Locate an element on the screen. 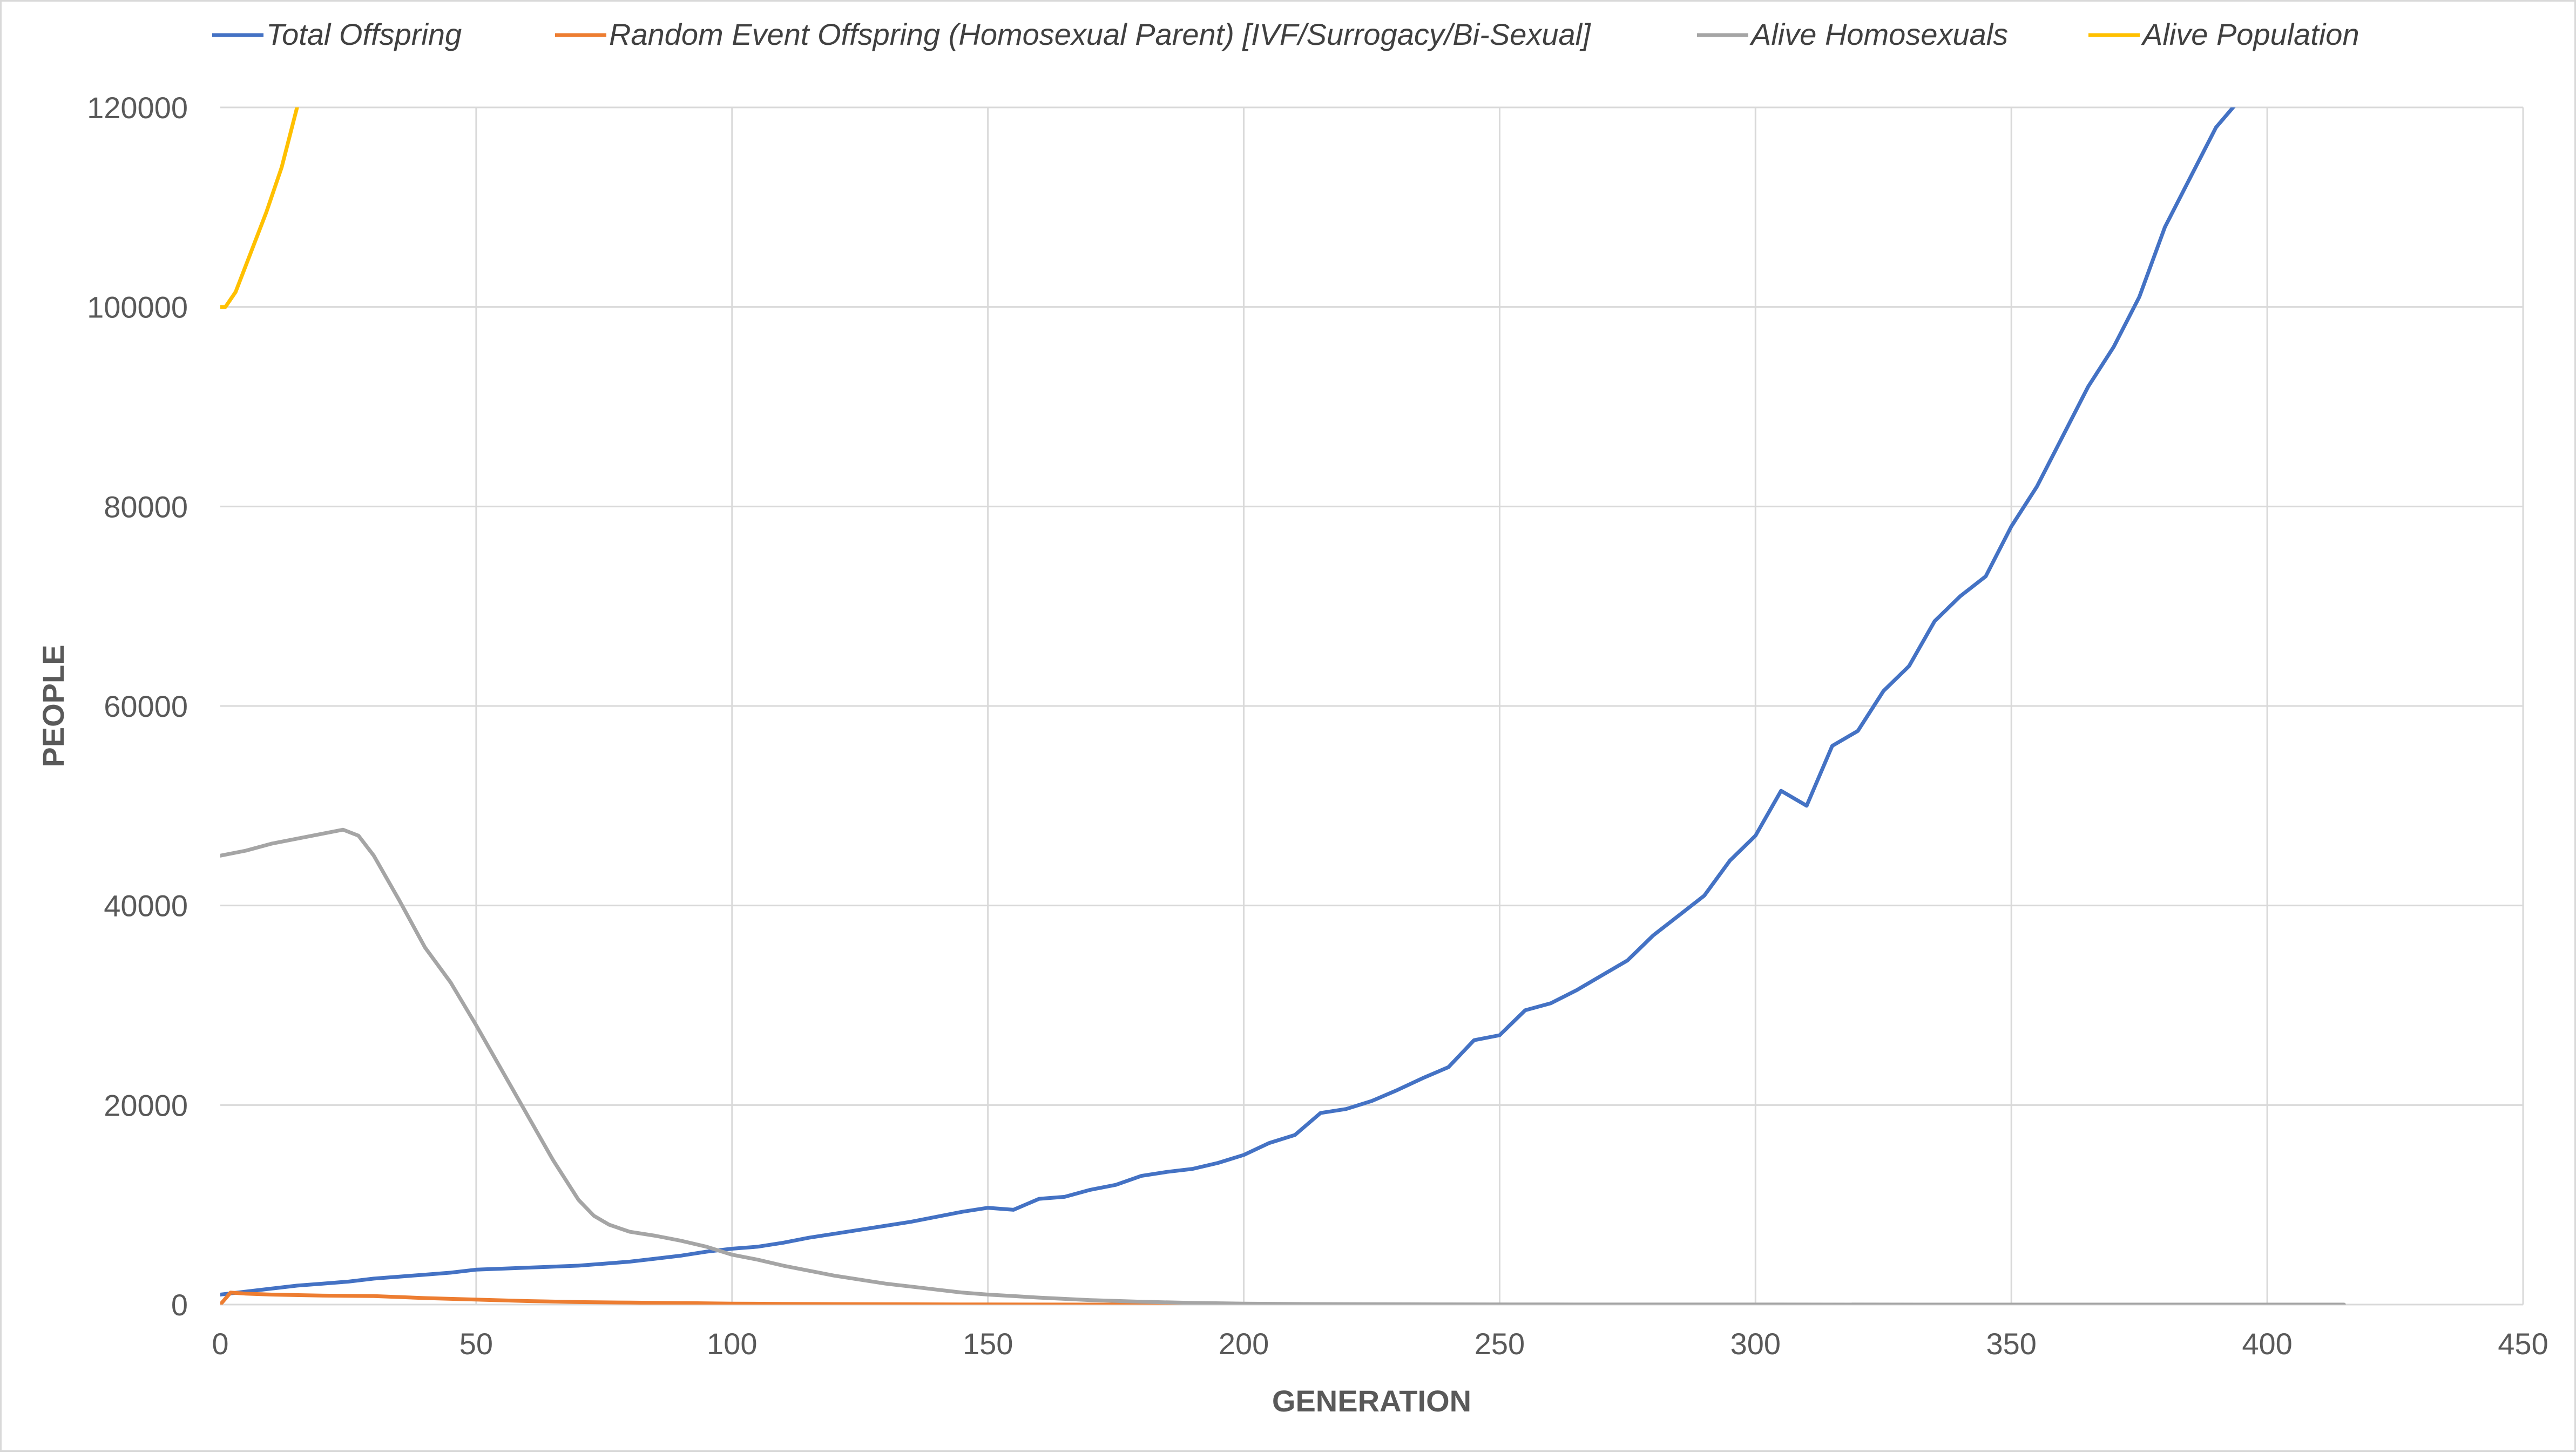 The image size is (2576, 1453). x-axis-title: GENERATION is located at coordinates (1372, 1401).